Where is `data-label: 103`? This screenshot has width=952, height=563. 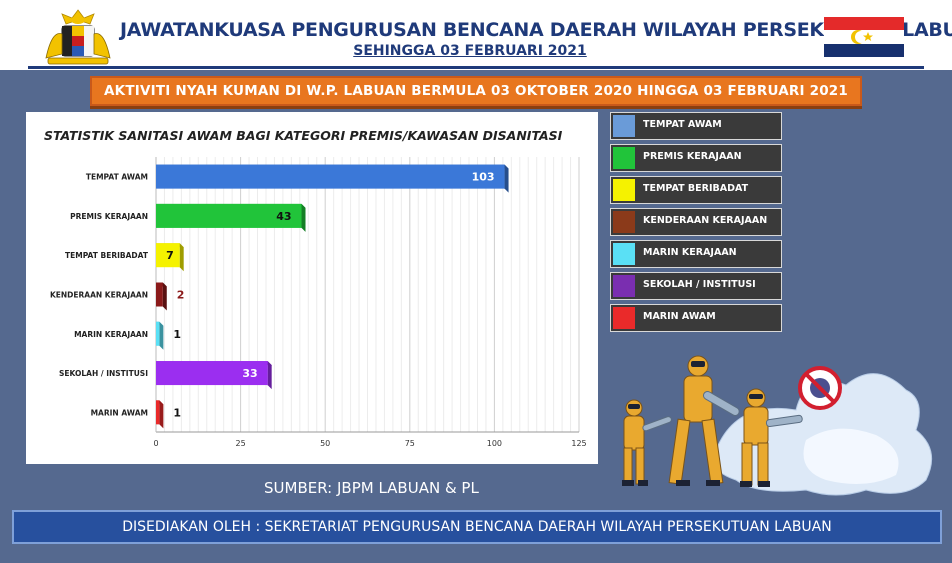 data-label: 103 is located at coordinates (483, 177).